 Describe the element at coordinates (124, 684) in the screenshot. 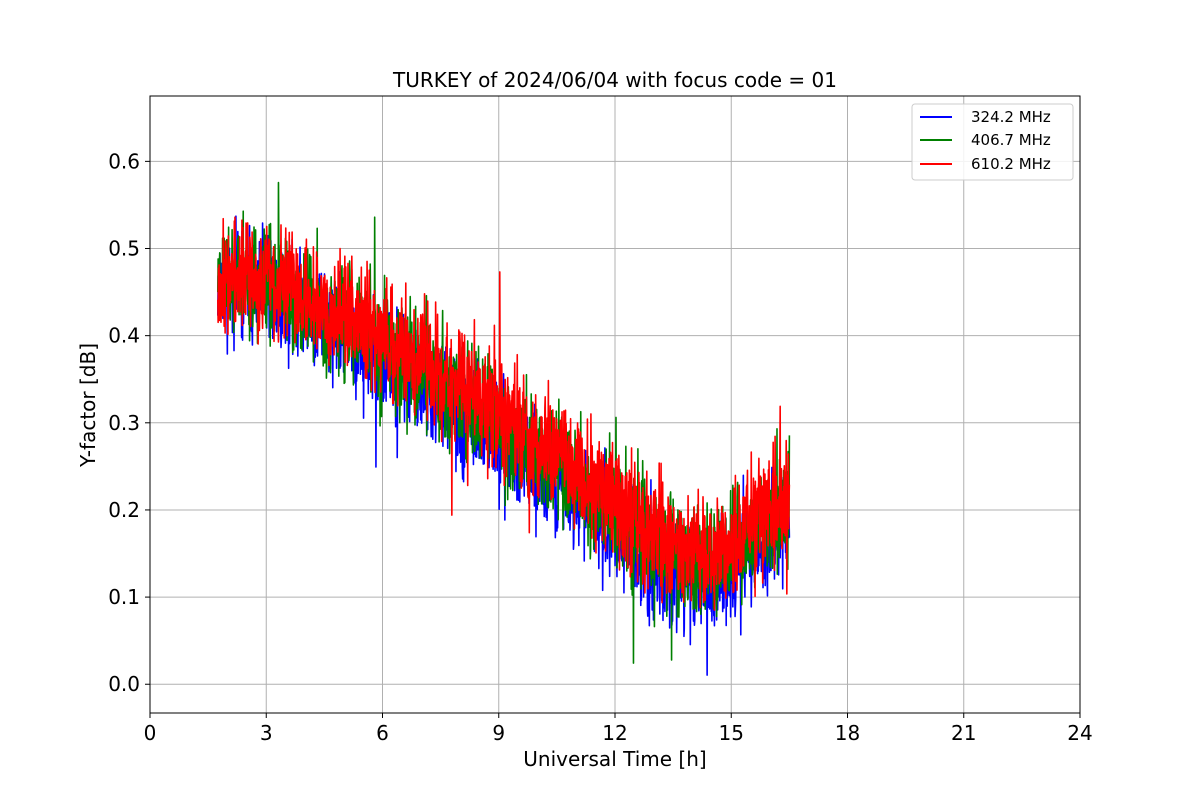

I see `y-tick-label: 0.0` at that location.